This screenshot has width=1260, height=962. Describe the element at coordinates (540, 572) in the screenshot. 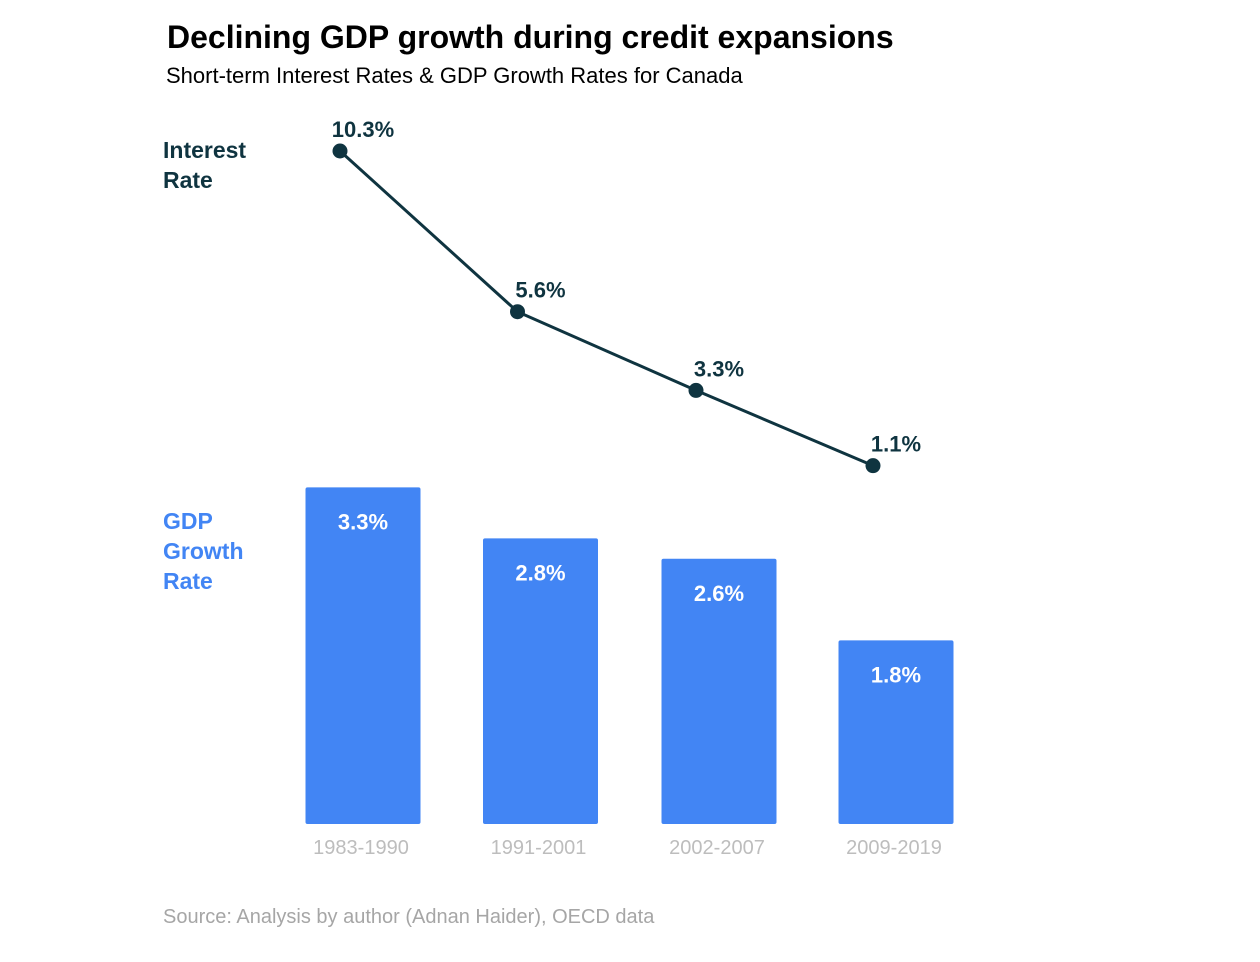

I see `gdp-bar-label: 2.8%` at that location.